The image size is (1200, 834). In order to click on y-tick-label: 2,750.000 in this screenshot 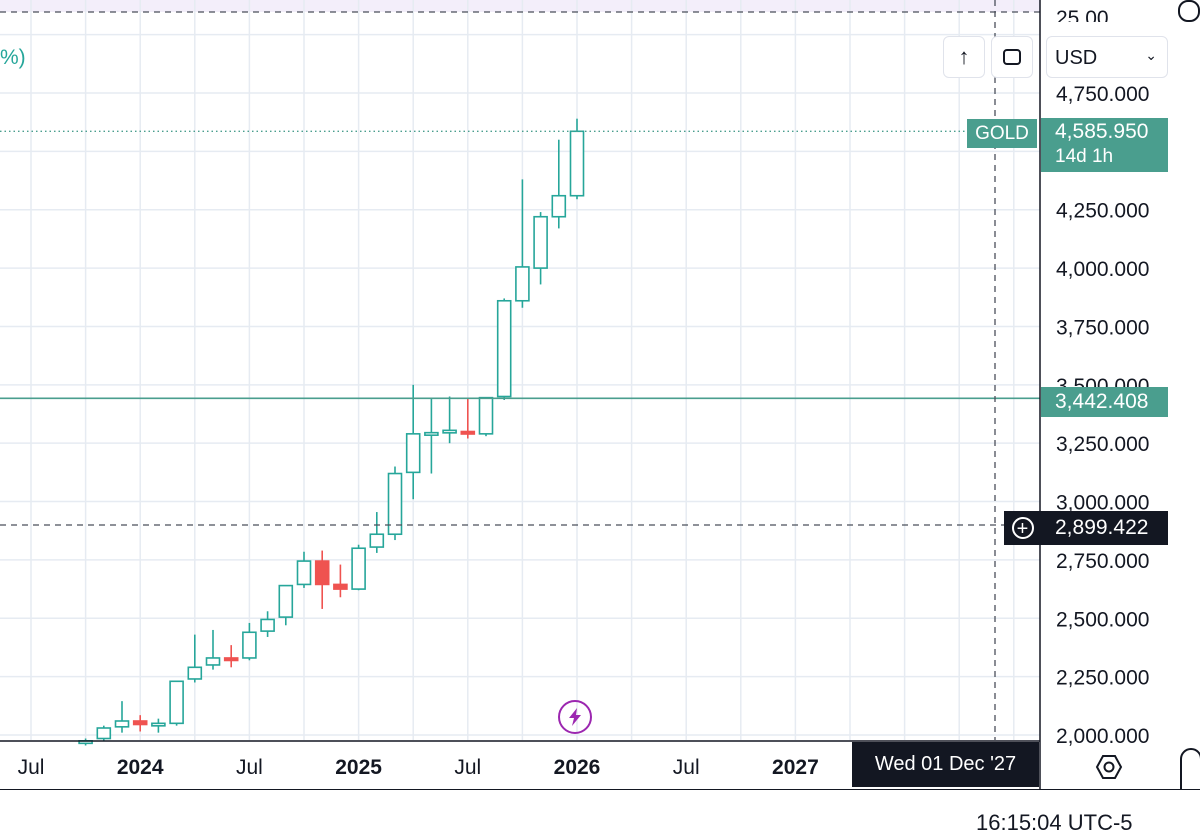, I will do `click(1102, 561)`.